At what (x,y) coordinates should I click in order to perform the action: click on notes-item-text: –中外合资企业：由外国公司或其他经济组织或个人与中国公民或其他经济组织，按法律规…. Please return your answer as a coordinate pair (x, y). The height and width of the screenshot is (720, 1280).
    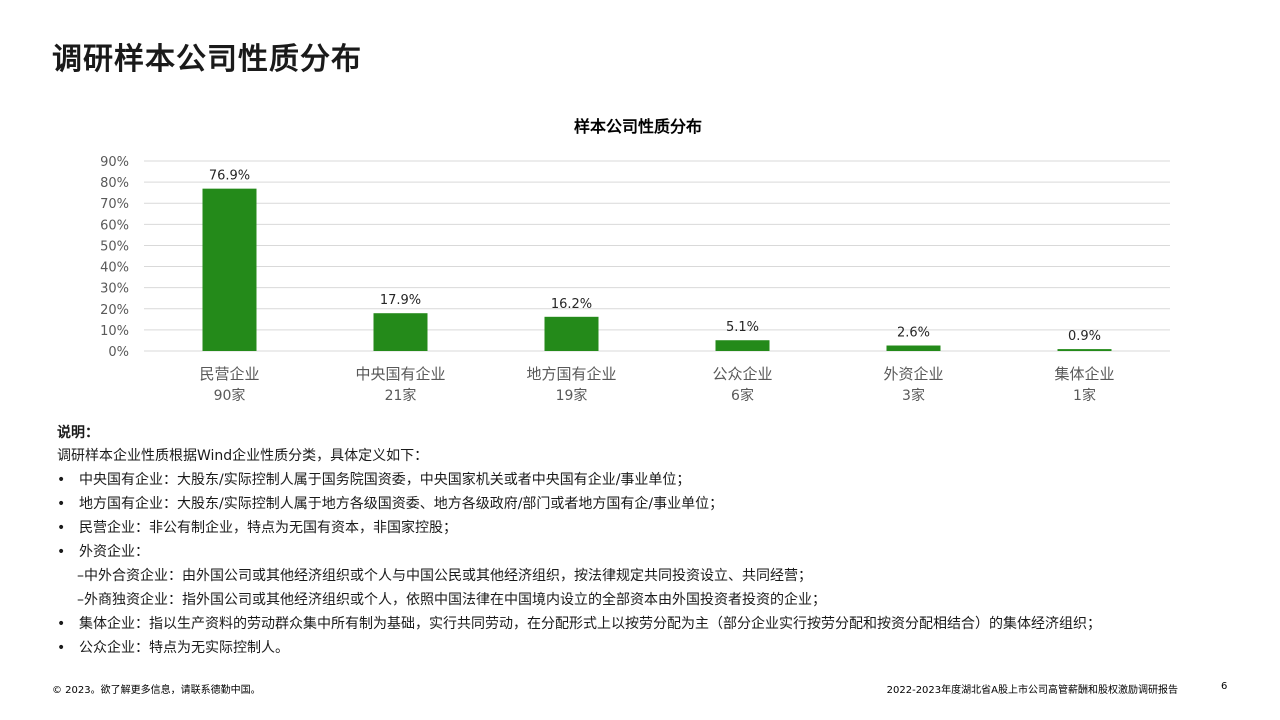
    Looking at the image, I should click on (444, 576).